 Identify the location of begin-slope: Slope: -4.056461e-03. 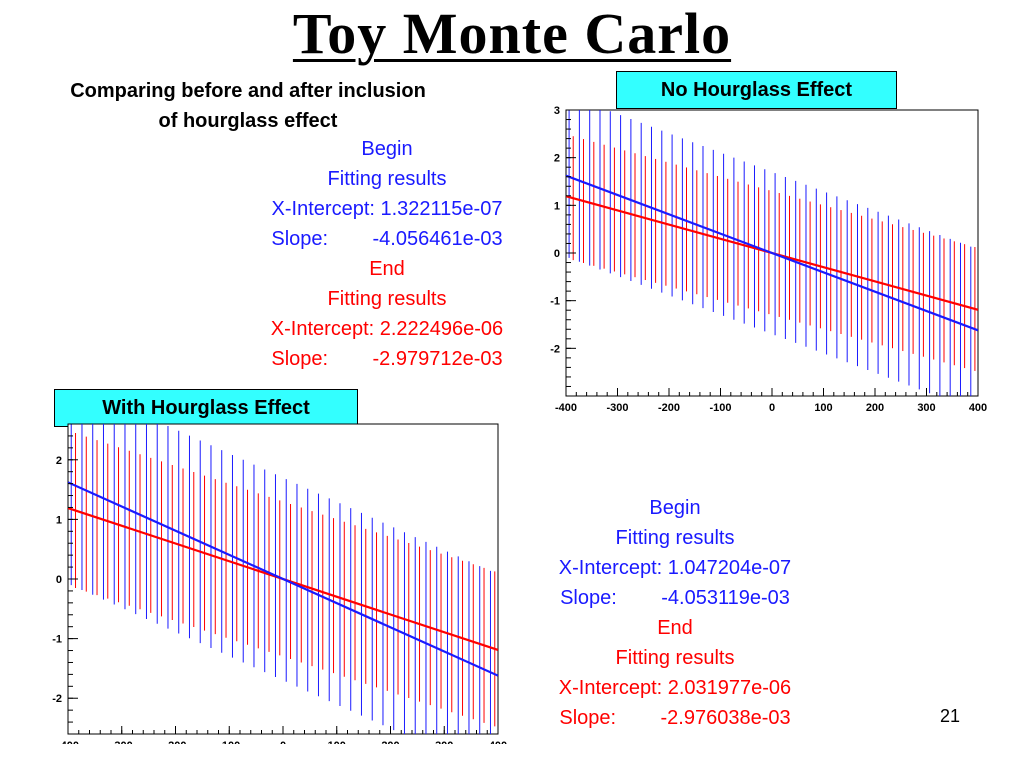
(387, 239).